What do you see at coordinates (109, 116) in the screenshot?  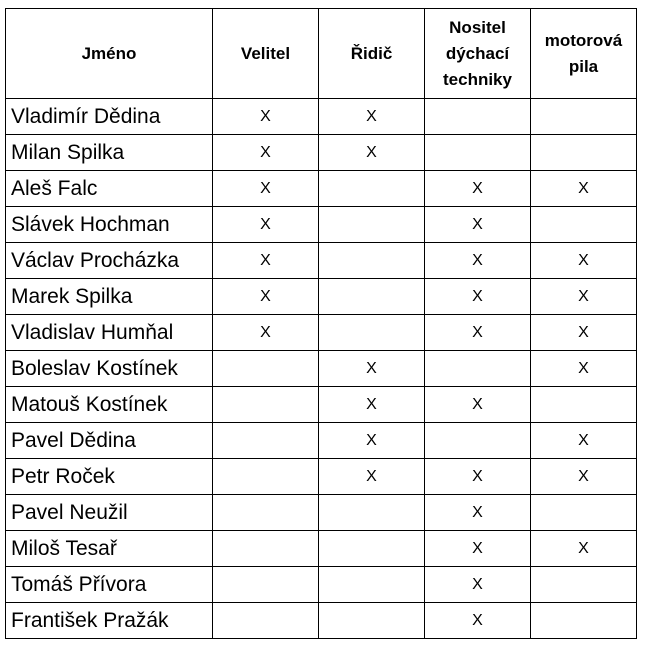 I see `cell-name: Vladimír Dědina` at bounding box center [109, 116].